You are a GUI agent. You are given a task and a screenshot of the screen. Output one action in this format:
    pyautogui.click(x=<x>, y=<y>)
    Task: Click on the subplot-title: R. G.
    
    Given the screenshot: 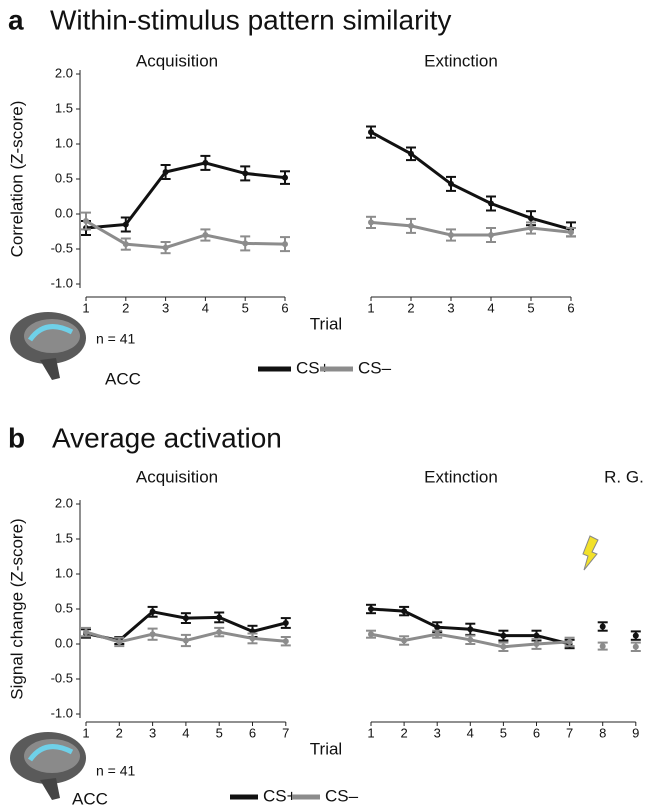 What is the action you would take?
    pyautogui.click(x=624, y=476)
    